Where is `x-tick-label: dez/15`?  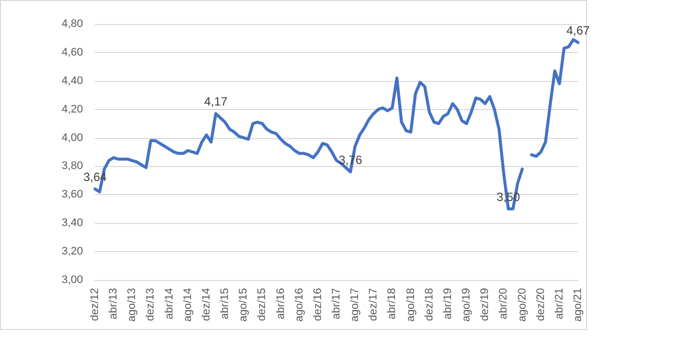 x-tick-label: dez/15 is located at coordinates (262, 305).